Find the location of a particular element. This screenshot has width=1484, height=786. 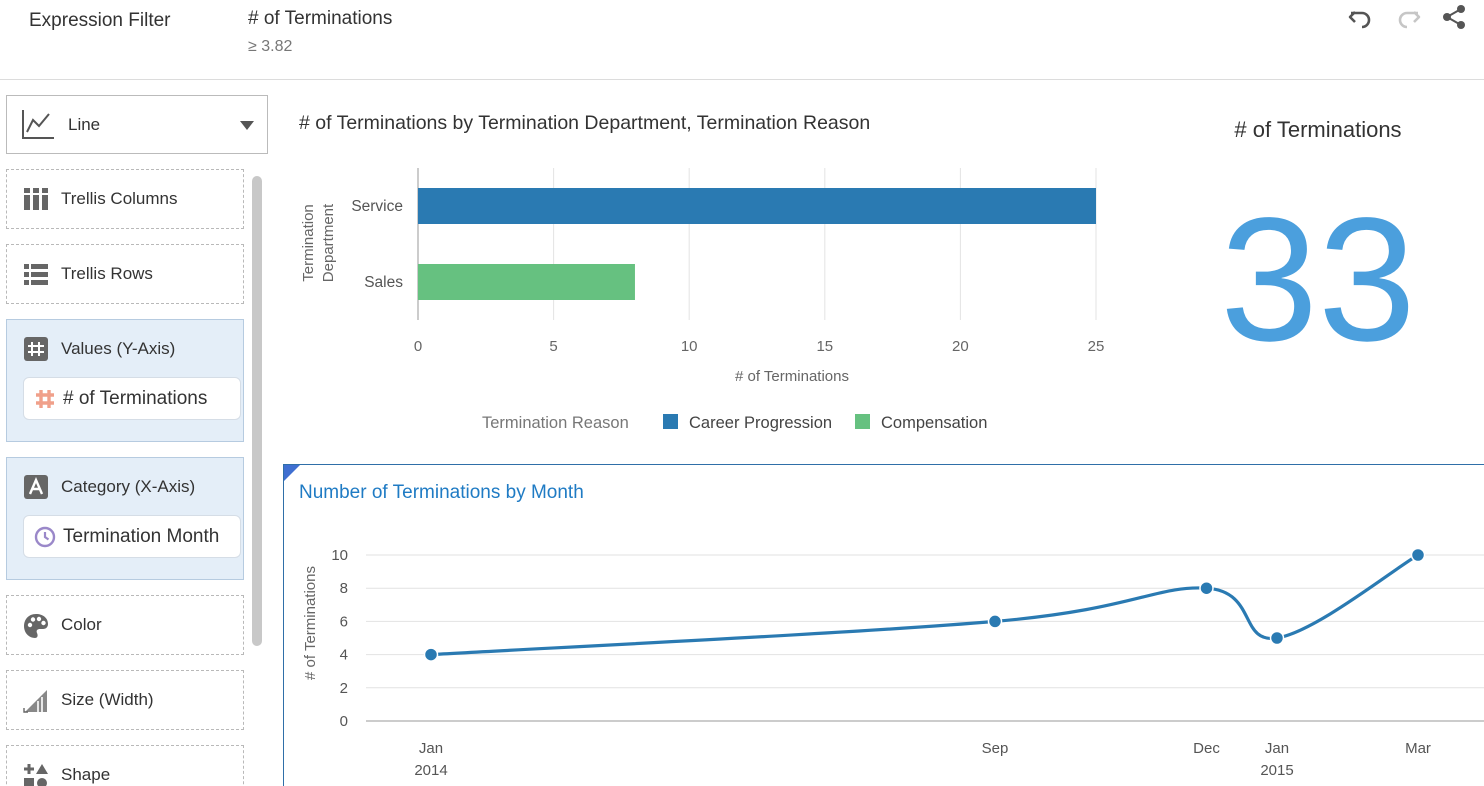

size-label: Size (Width) is located at coordinates (107, 699).